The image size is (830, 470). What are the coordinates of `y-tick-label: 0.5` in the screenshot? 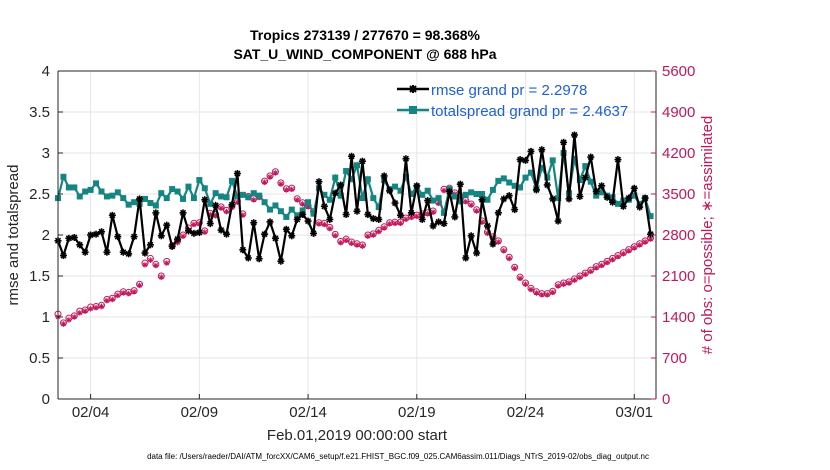 It's located at (39, 358).